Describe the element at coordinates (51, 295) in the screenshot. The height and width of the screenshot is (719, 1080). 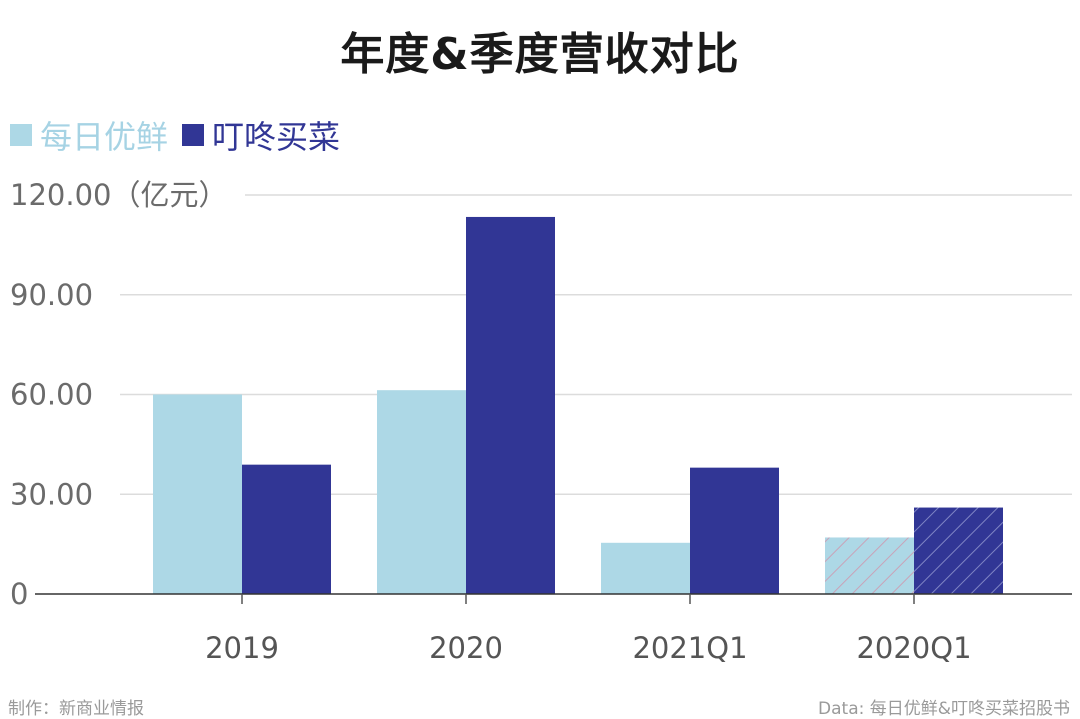
I see `y-tick-label: 90.00` at that location.